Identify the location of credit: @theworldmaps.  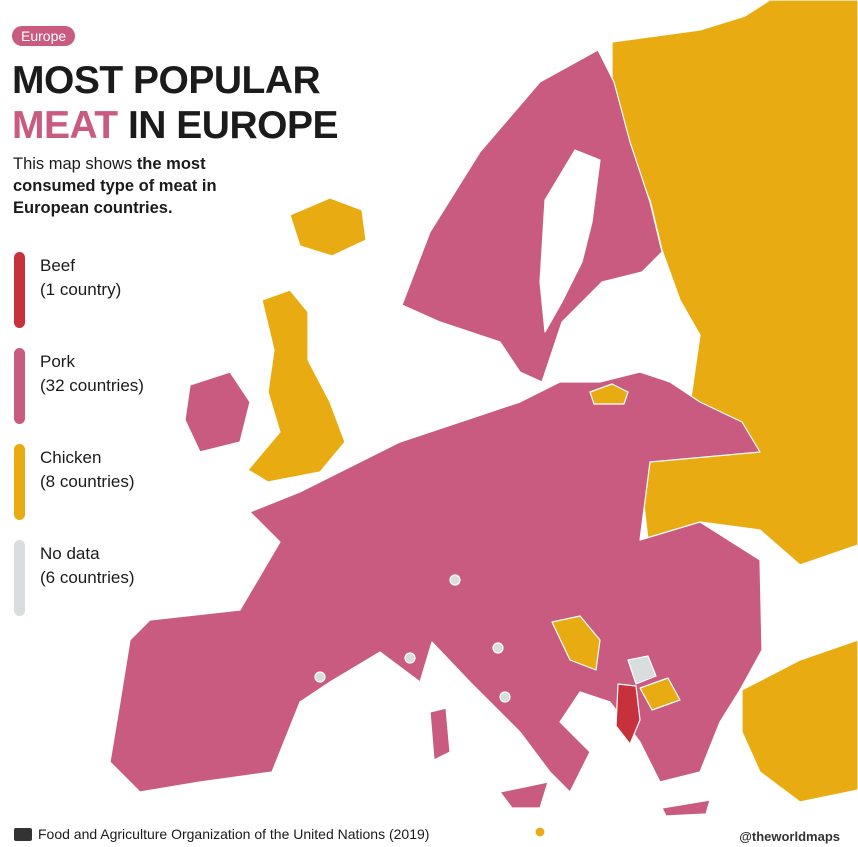
(789, 836).